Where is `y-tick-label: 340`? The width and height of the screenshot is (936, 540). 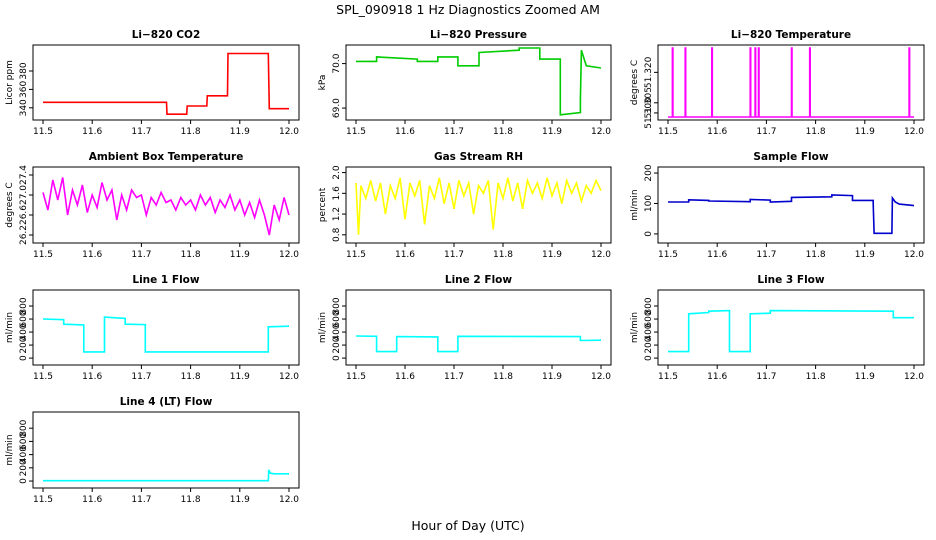
y-tick-label: 340 is located at coordinates (24, 107).